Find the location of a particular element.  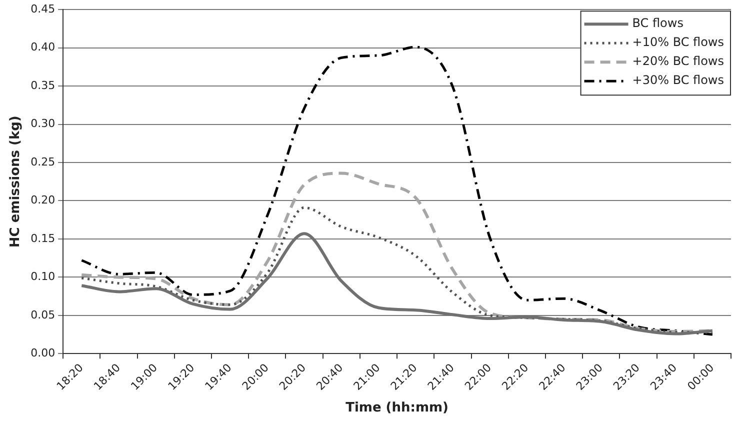

y-tick-label: 0.00 is located at coordinates (43, 353).